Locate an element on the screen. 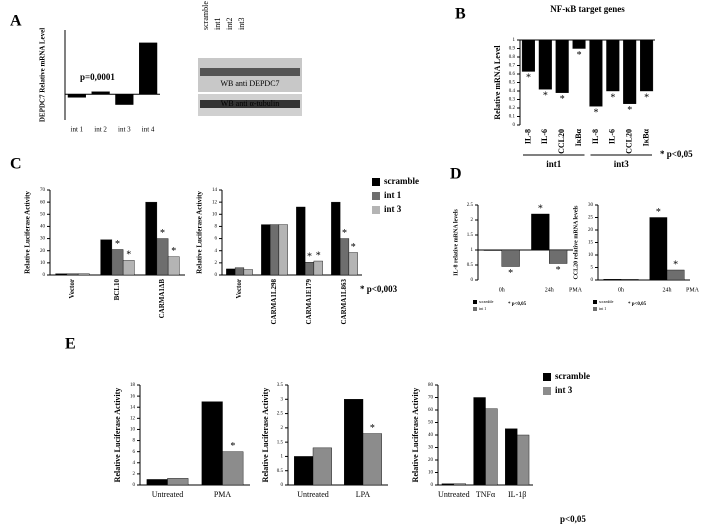  x-tick-label: PMA is located at coordinates (223, 494).